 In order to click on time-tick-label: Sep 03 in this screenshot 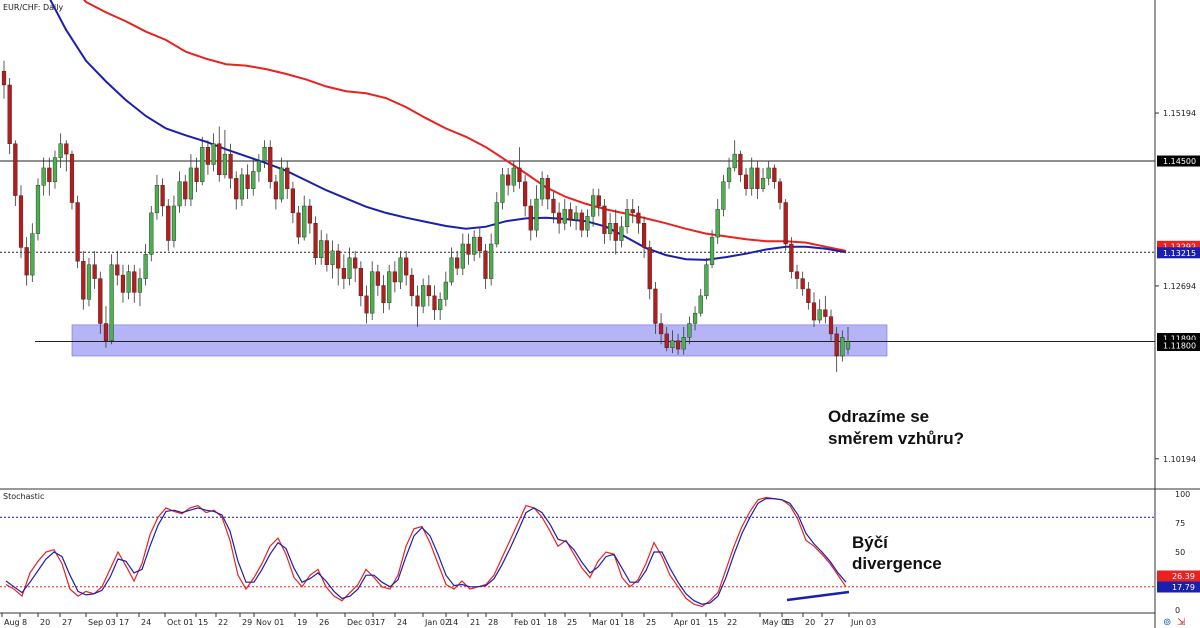, I will do `click(102, 622)`.